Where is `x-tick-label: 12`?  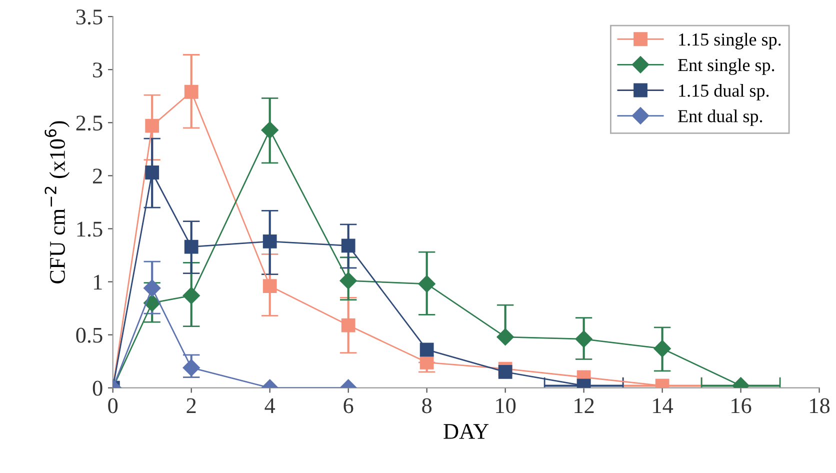
x-tick-label: 12 is located at coordinates (584, 405).